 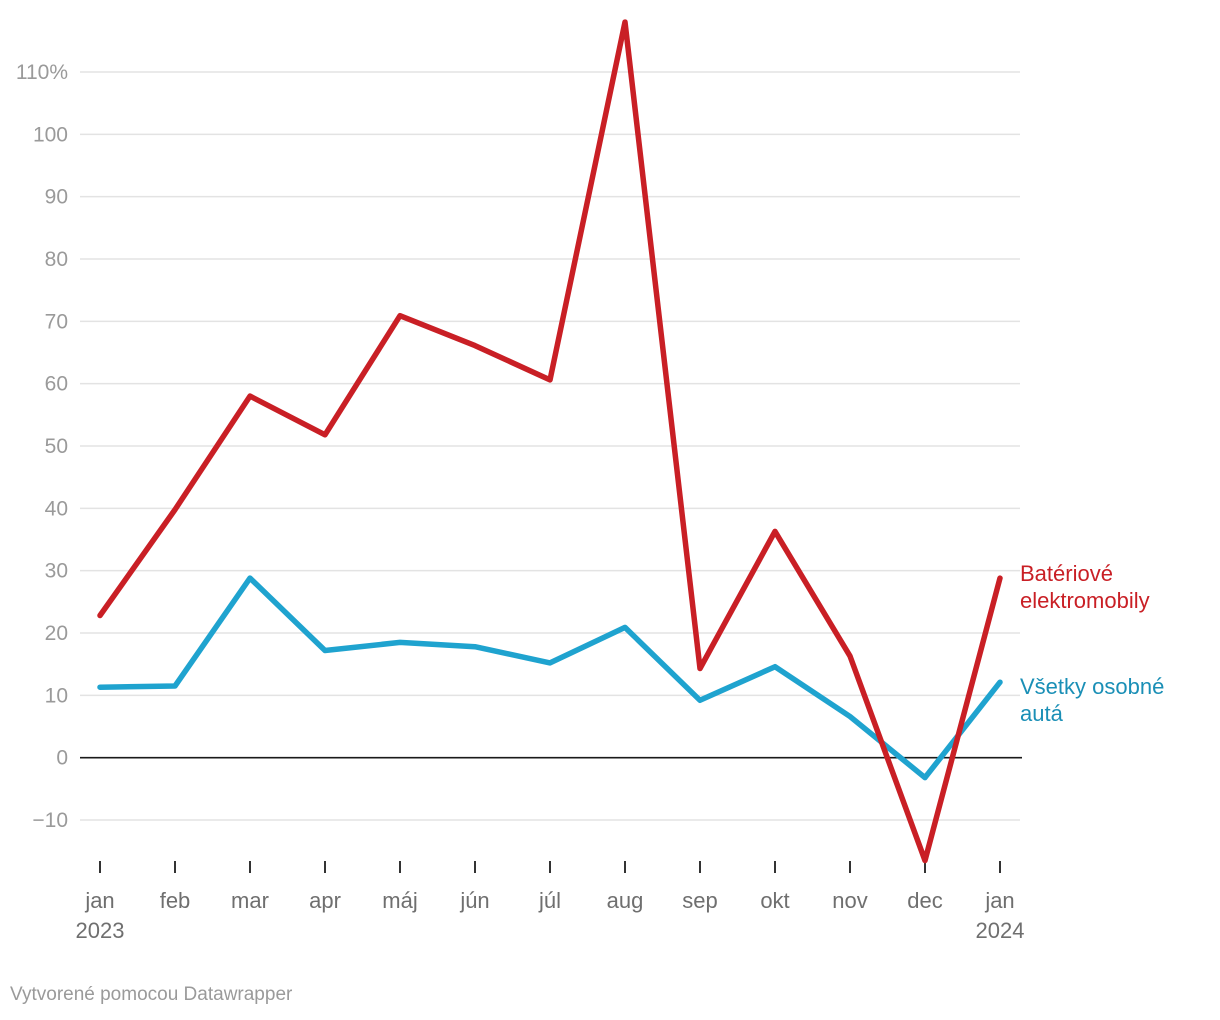 I want to click on series-label: elektromobily, so click(x=1085, y=600).